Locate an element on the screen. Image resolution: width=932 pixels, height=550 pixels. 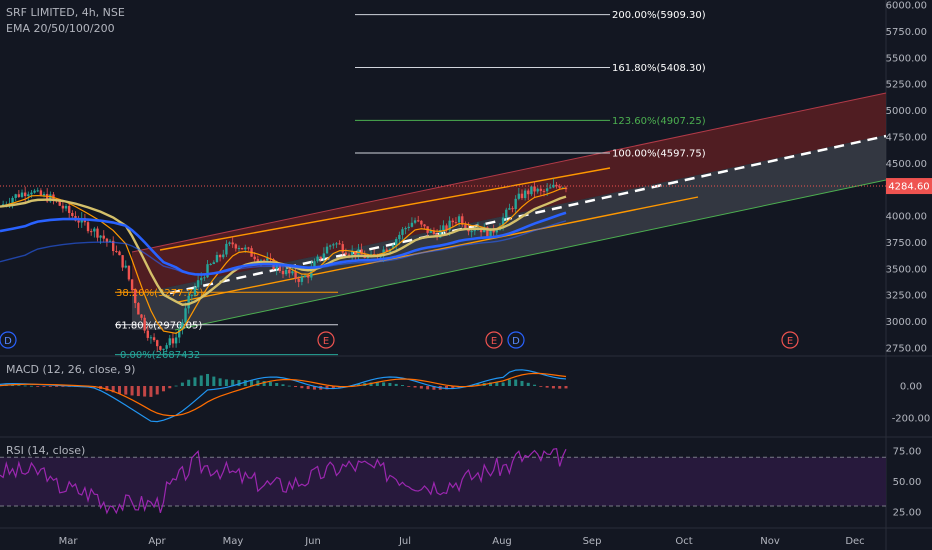
price-tick-label: 5250.00 is located at coordinates (906, 85).